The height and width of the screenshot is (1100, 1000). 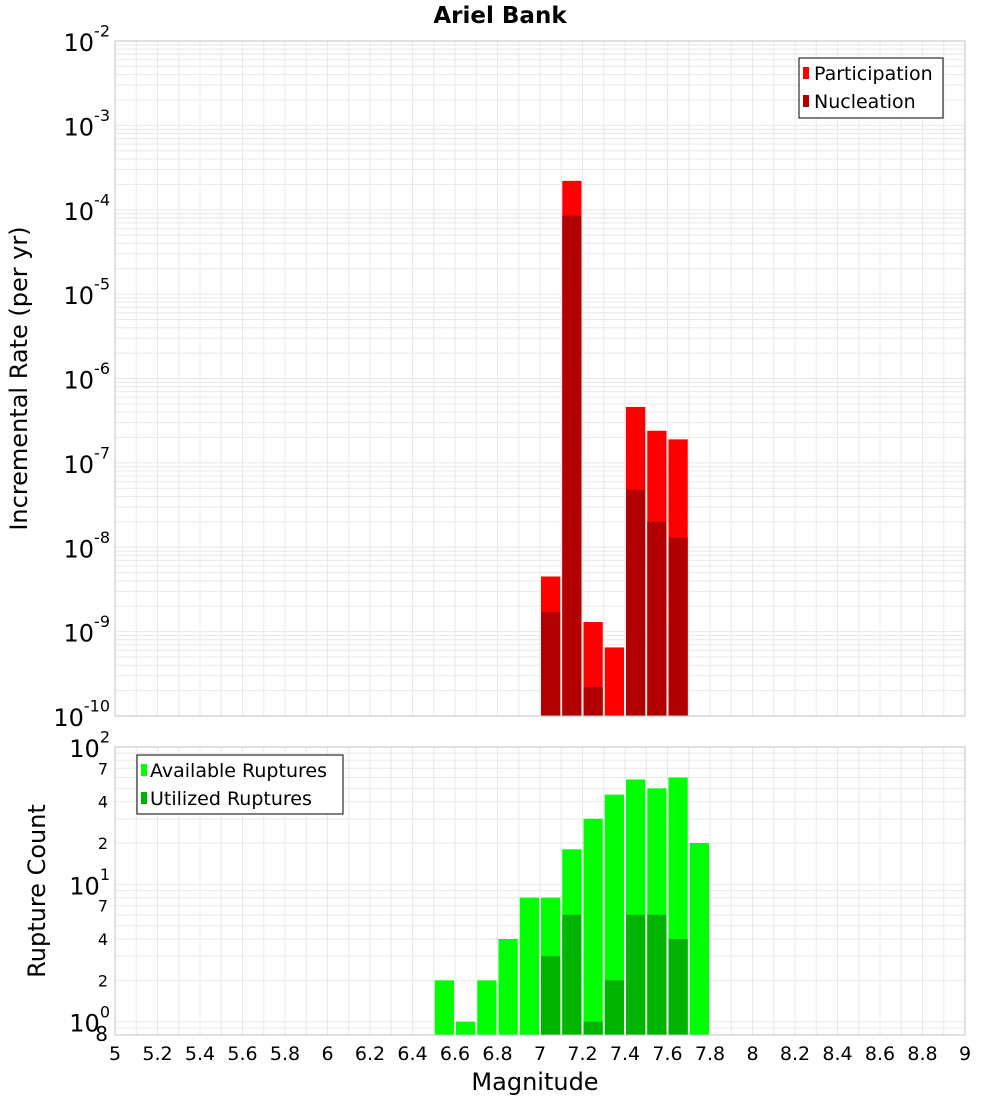 I want to click on x-tick-label: 6.8, so click(x=497, y=1054).